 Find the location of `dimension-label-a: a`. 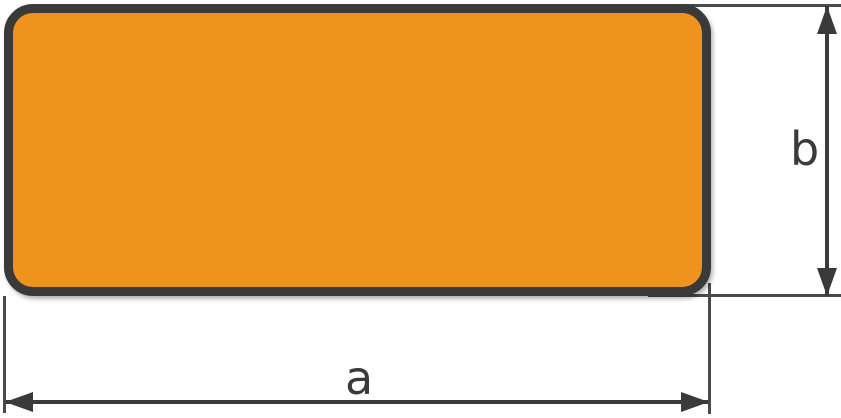

dimension-label-a: a is located at coordinates (359, 378).